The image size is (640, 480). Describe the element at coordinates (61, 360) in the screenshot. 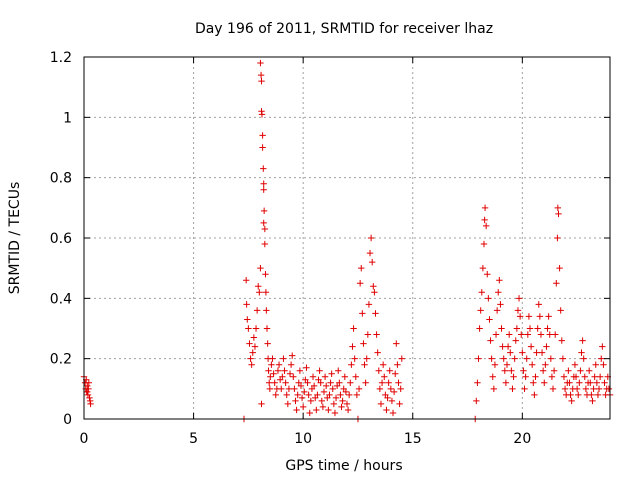

I see `y-tick-label: 0.2` at that location.